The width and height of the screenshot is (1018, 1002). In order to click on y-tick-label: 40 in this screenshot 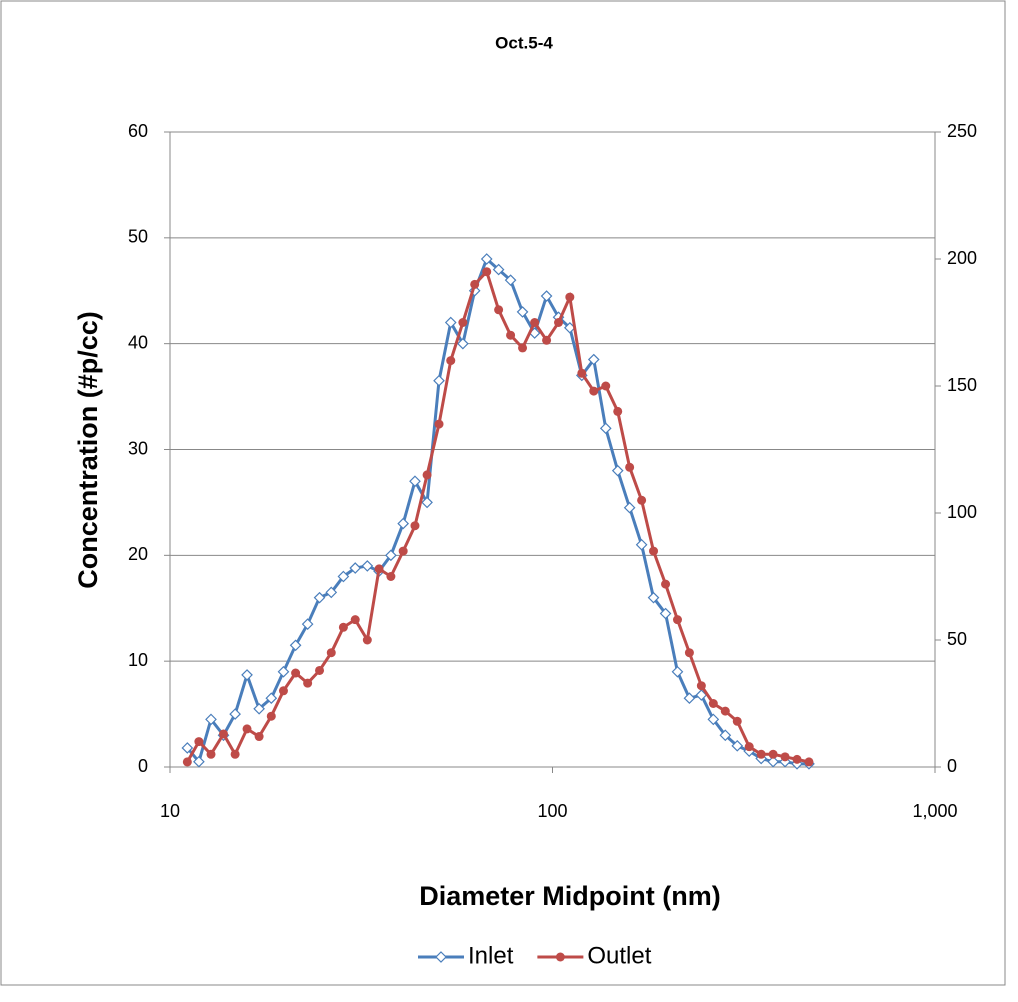, I will do `click(138, 342)`.